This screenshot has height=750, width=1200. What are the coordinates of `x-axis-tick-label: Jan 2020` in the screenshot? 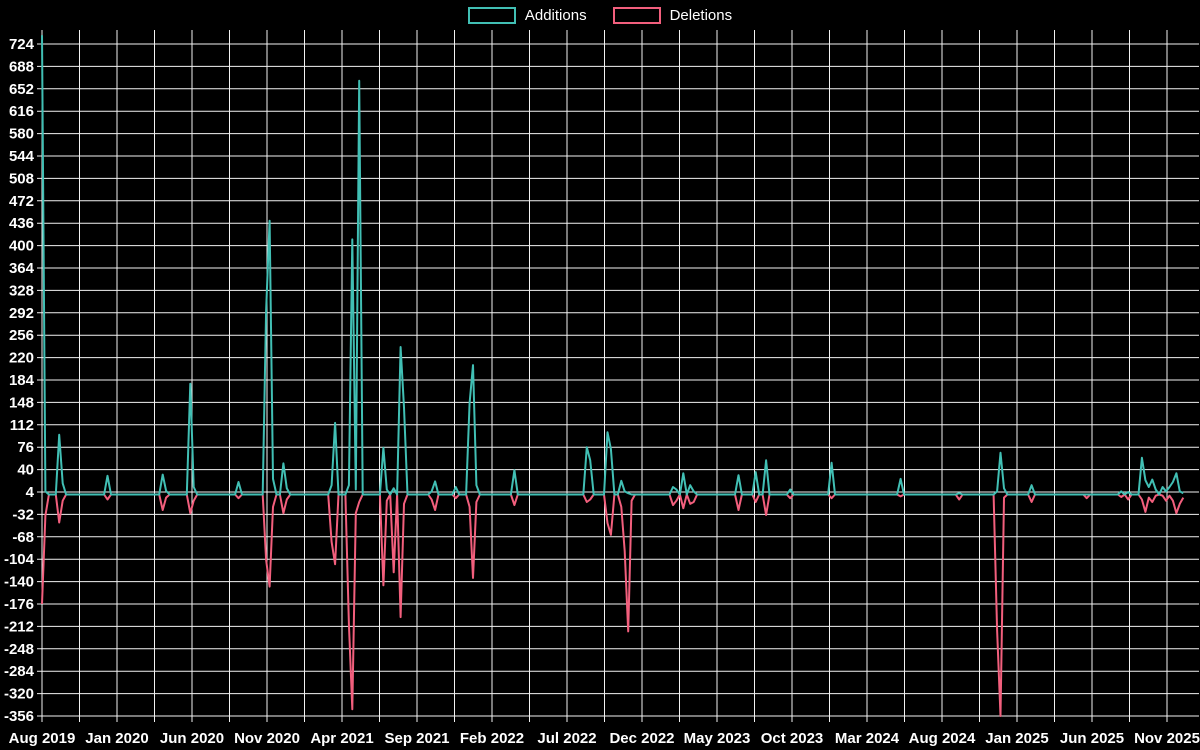 It's located at (116, 738).